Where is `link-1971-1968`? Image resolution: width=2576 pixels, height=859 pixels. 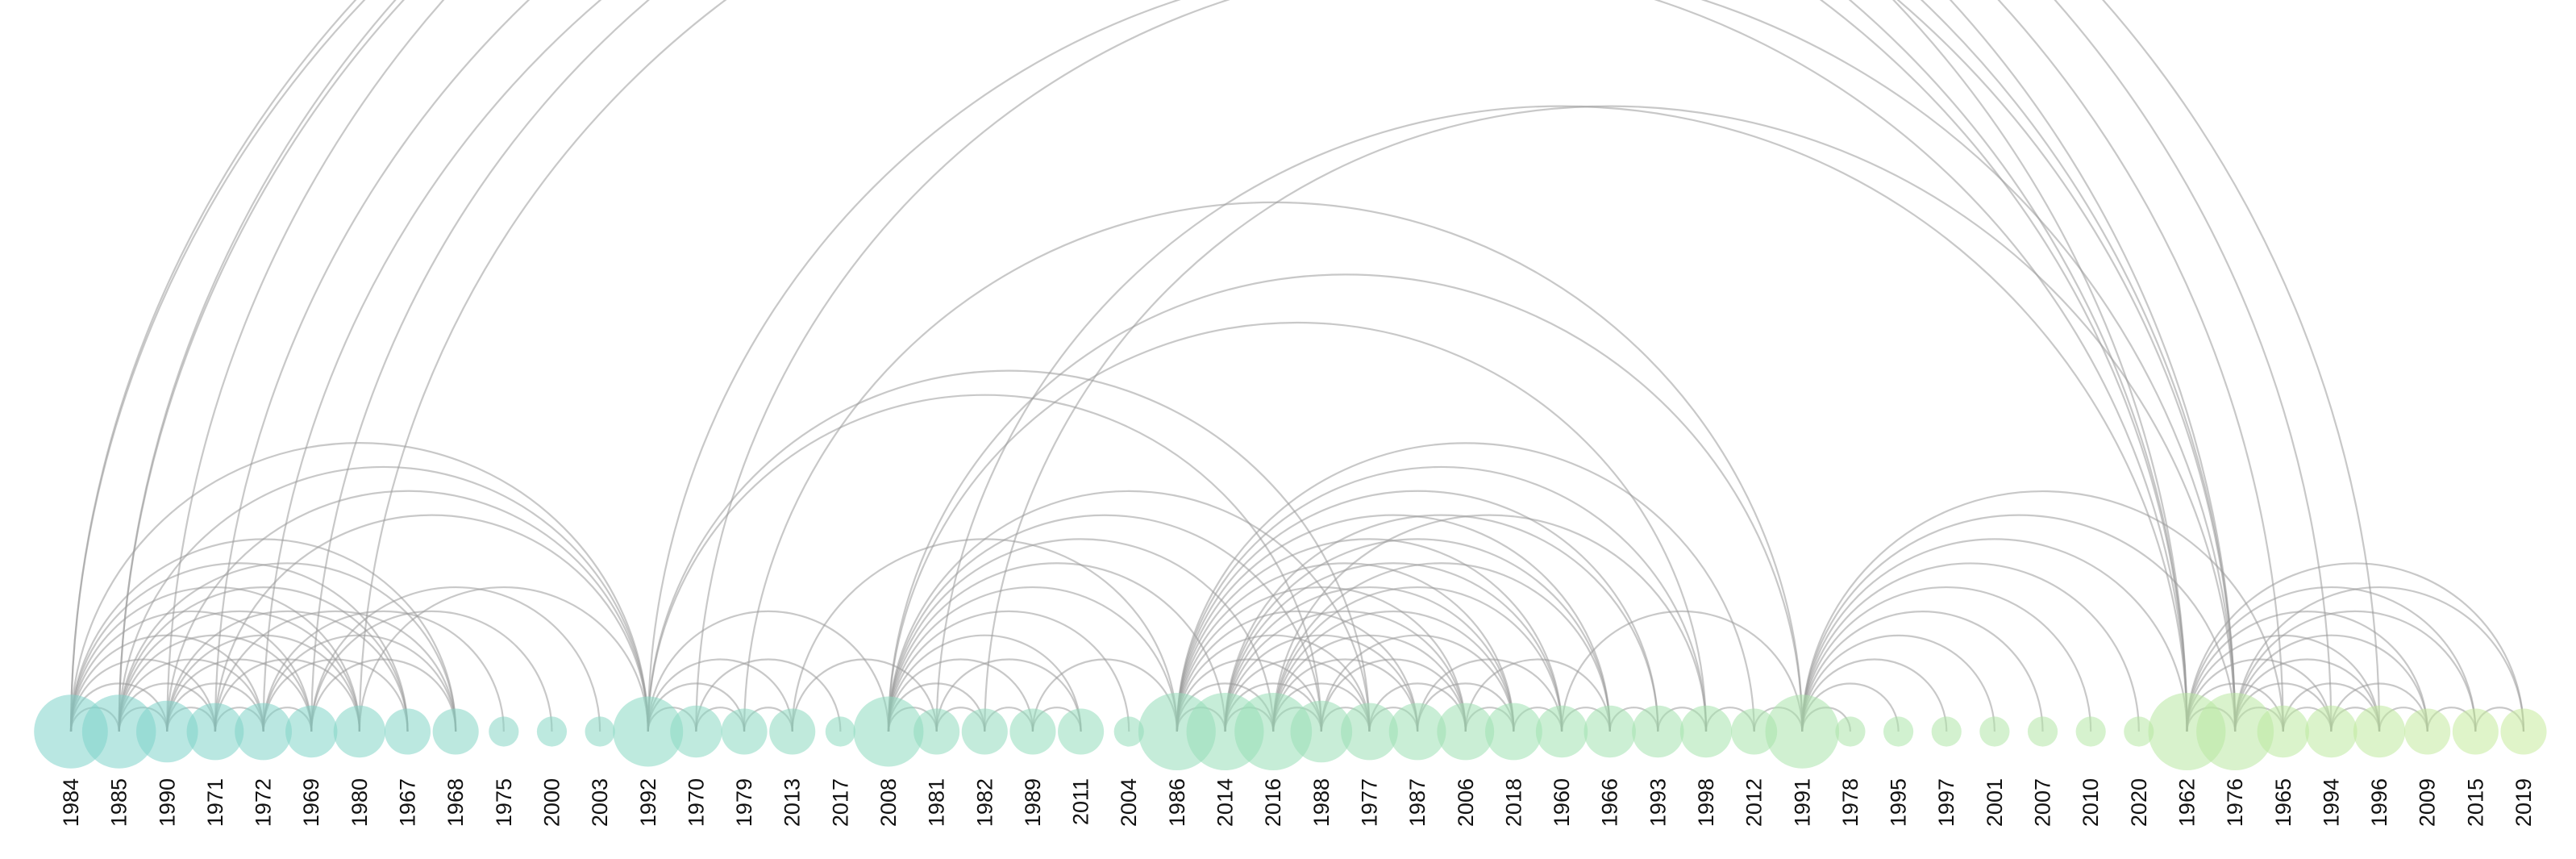
link-1971-1968 is located at coordinates (335, 671).